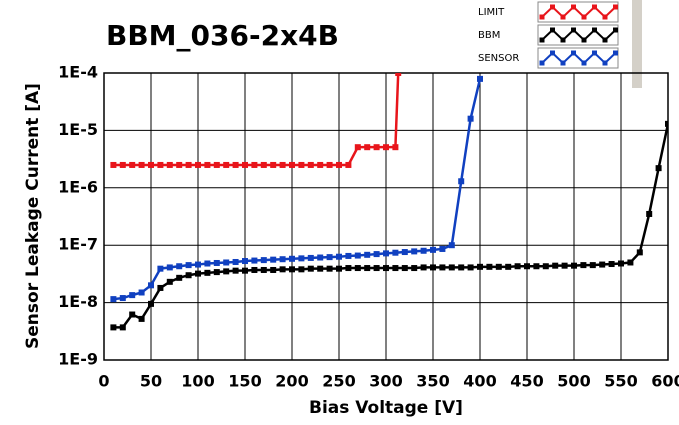  I want to click on x-tick-label: 0, so click(103, 381).